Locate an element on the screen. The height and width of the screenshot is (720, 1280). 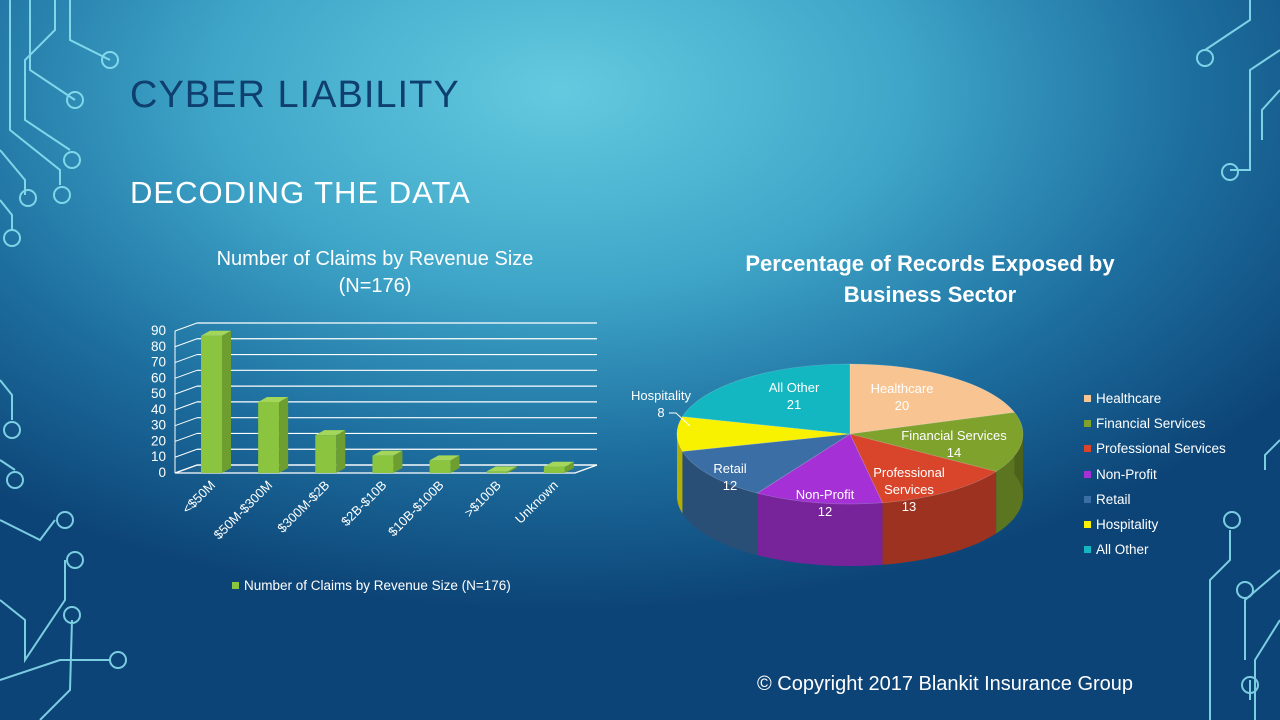
pie-slice-Retail is located at coordinates (766, 463).